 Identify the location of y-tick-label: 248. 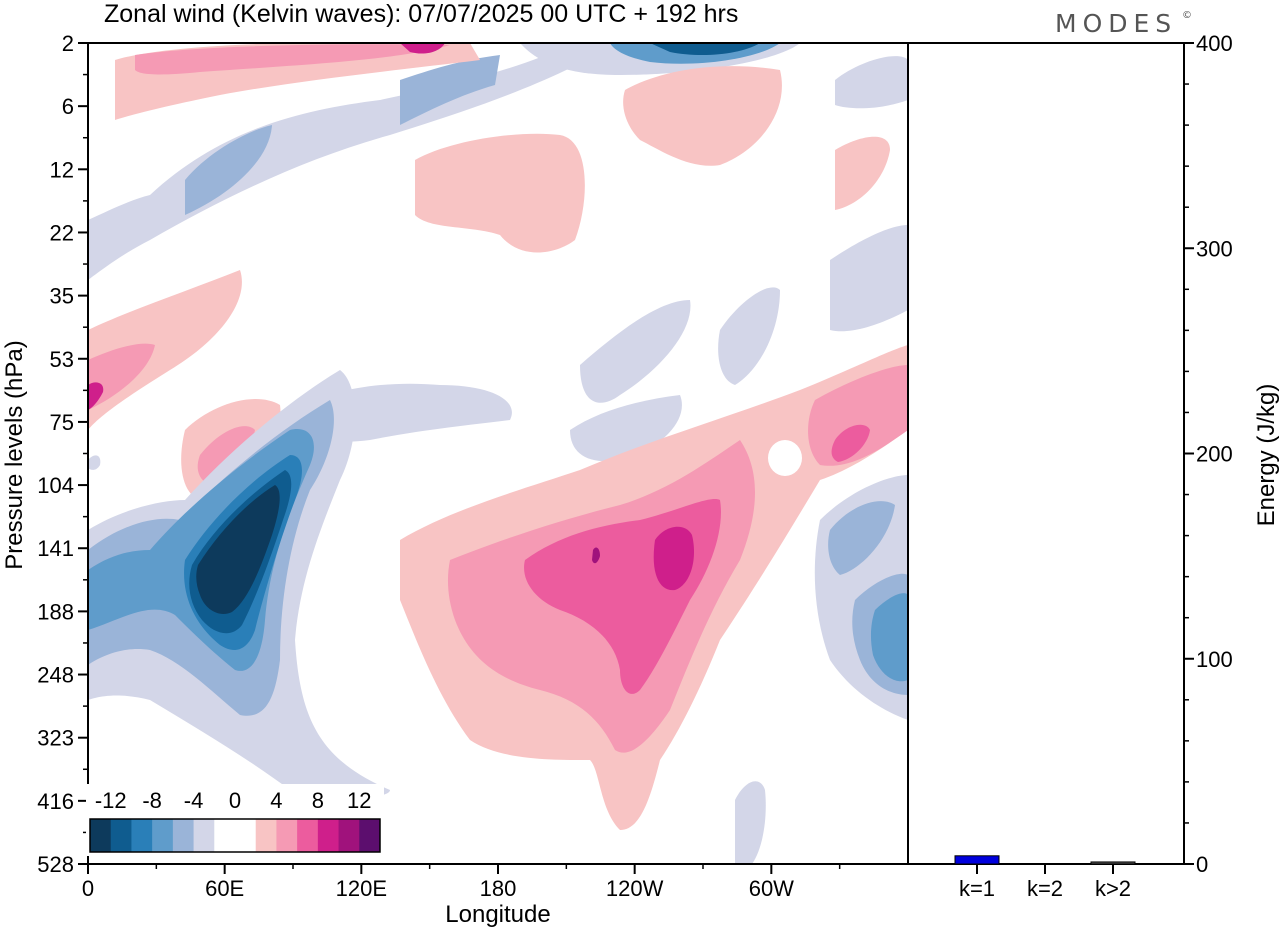
(55, 675).